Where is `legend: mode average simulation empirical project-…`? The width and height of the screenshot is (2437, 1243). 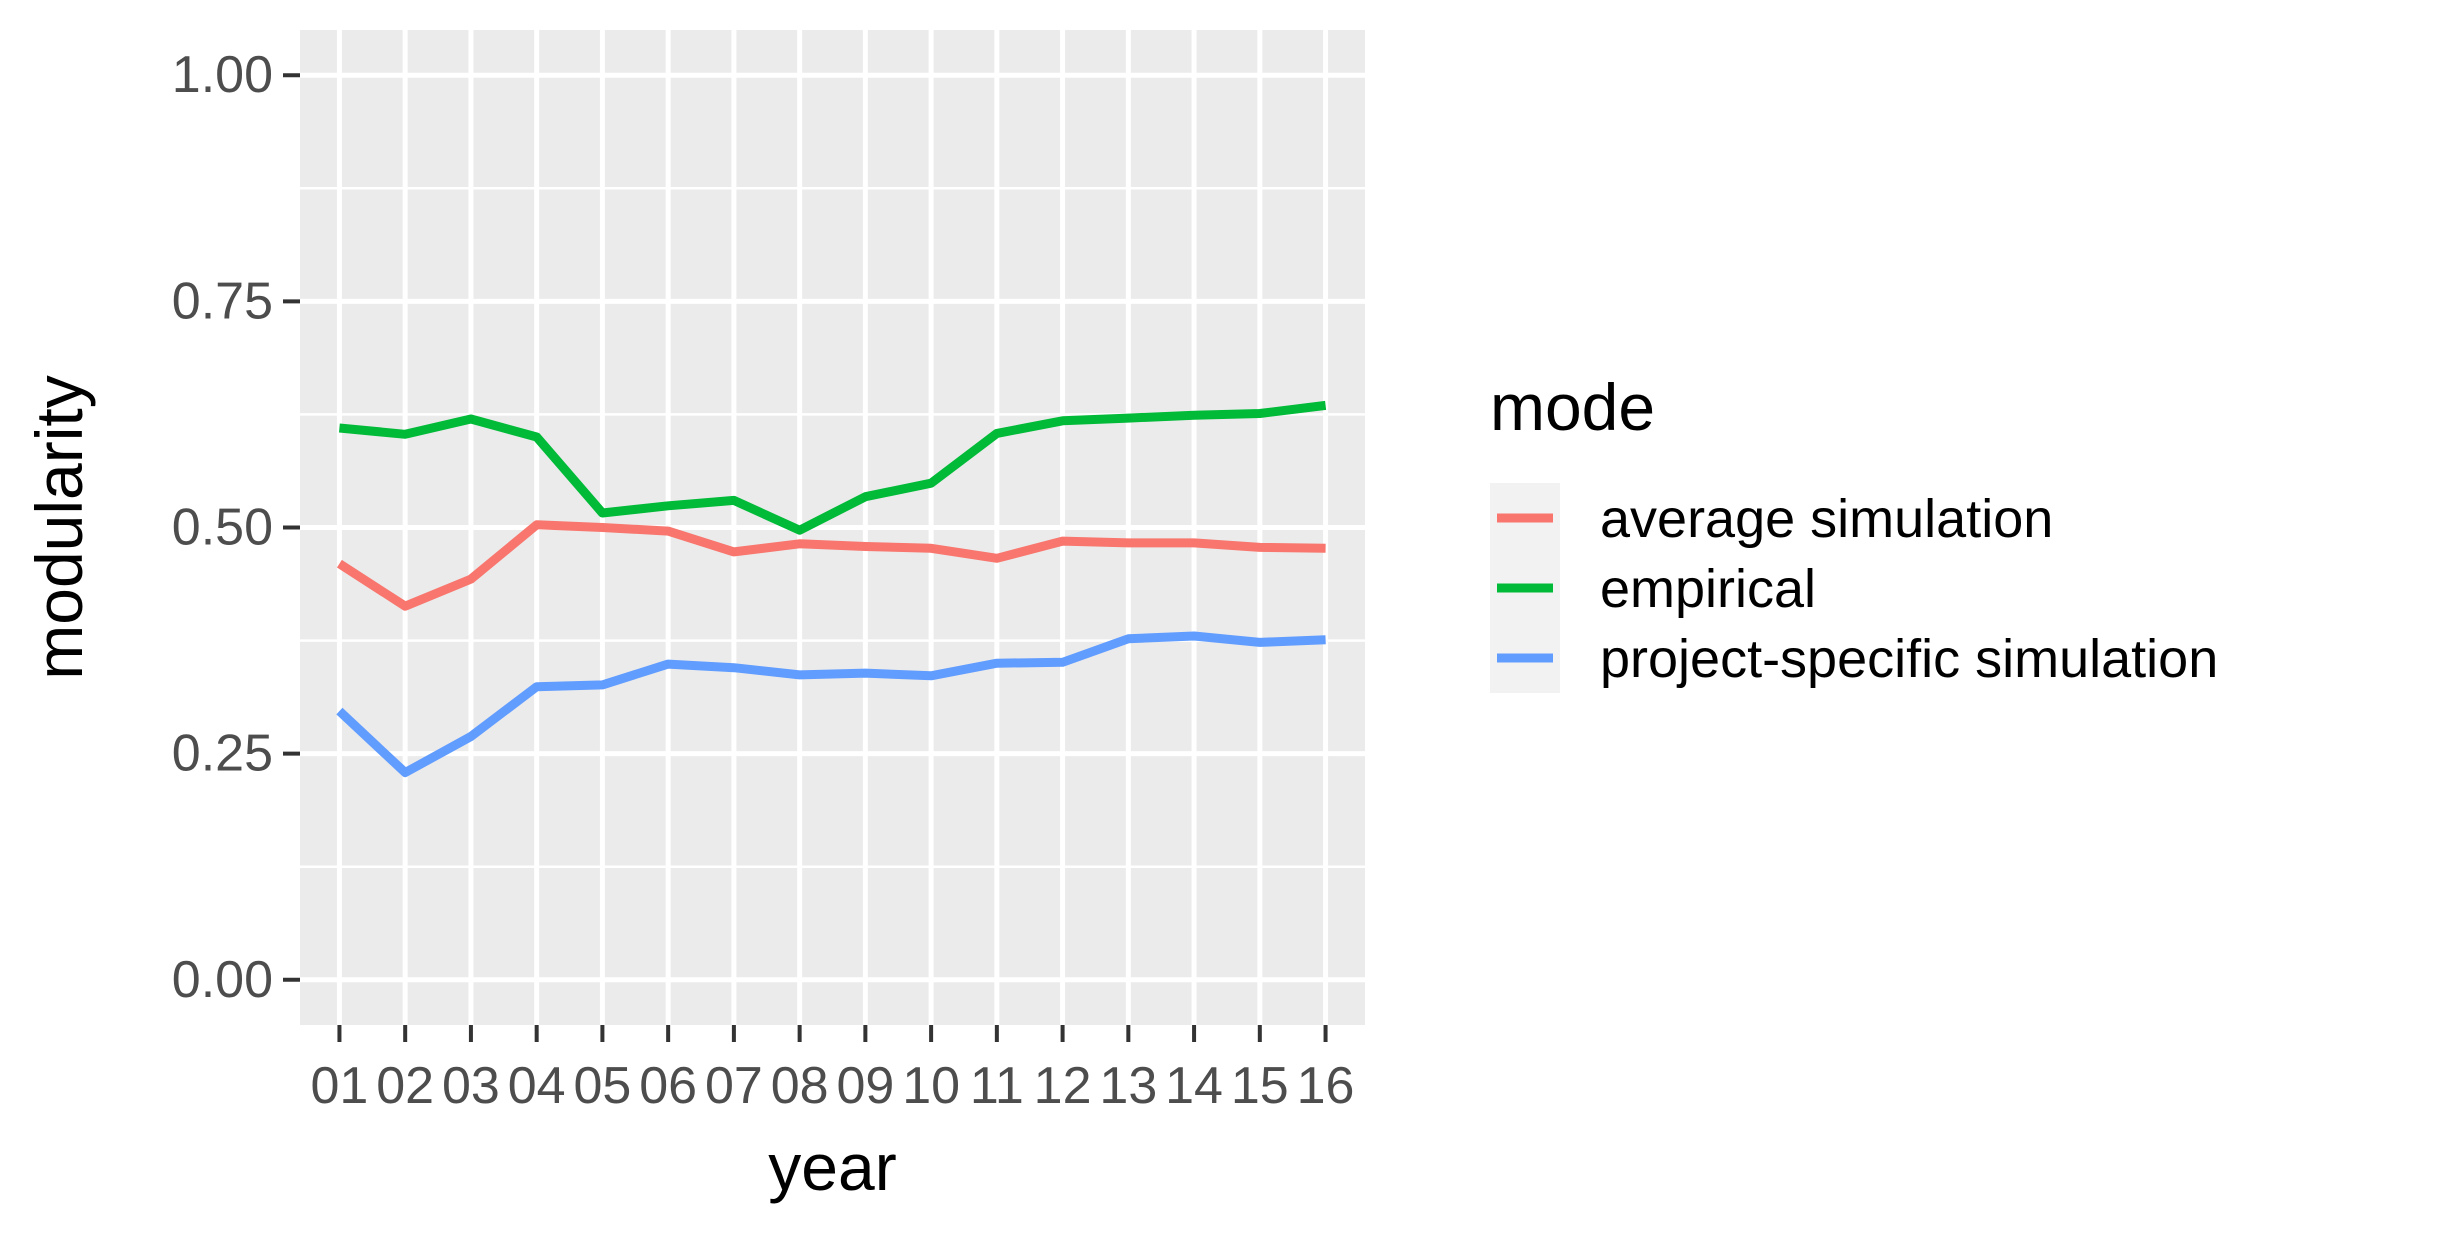
legend: mode average simulation empirical project-… is located at coordinates (1854, 531).